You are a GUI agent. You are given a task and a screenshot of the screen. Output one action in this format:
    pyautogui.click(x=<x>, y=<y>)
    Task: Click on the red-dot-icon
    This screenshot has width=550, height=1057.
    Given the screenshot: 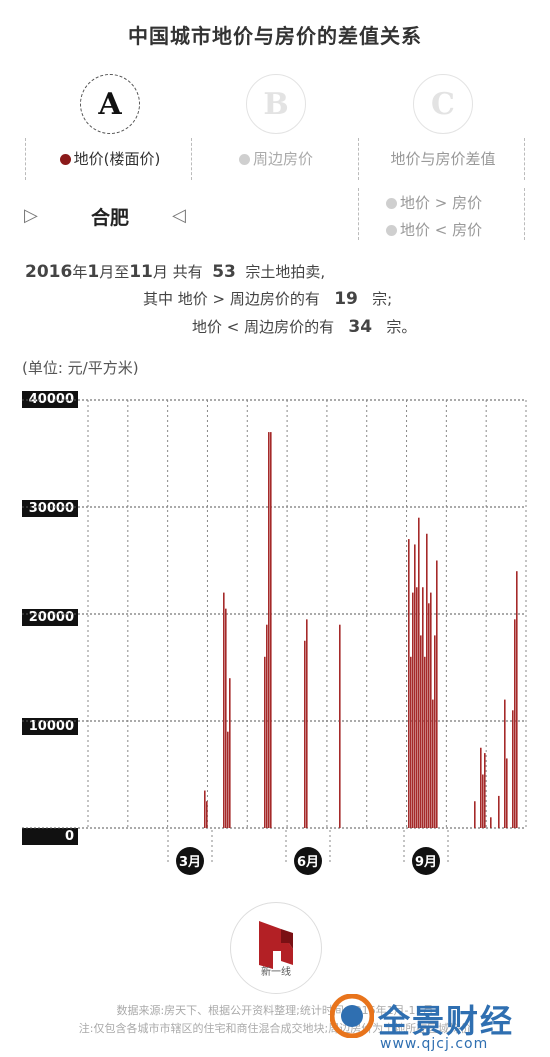 What is the action you would take?
    pyautogui.click(x=65, y=159)
    